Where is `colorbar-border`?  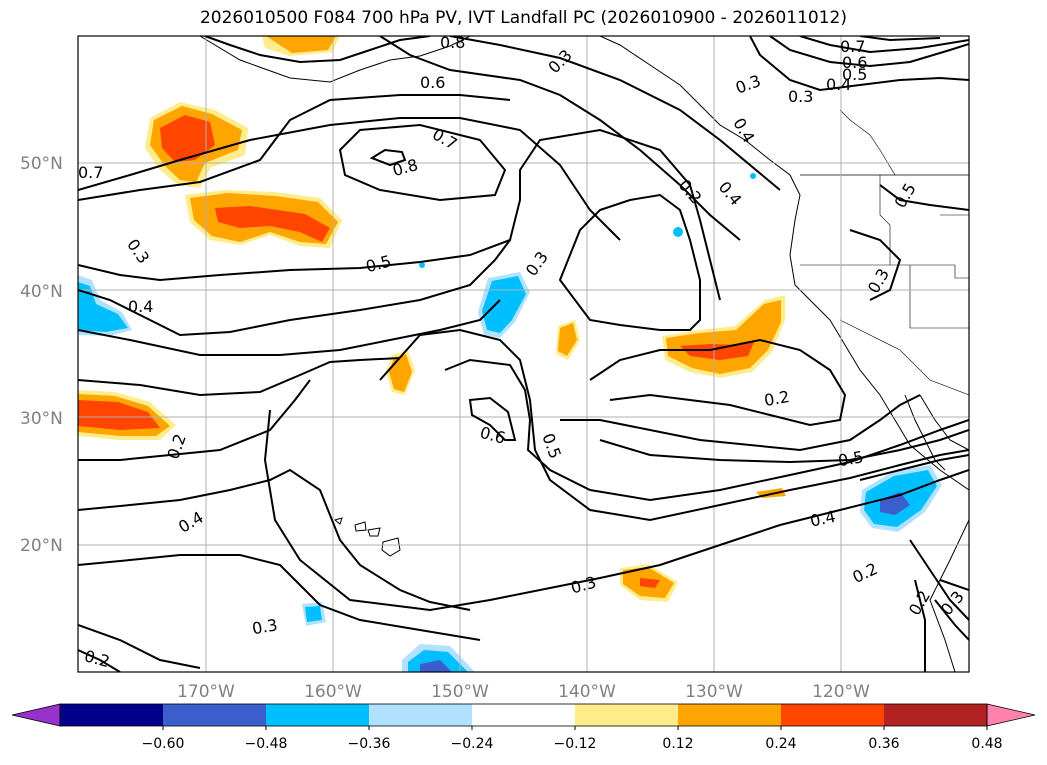 colorbar-border is located at coordinates (523, 715).